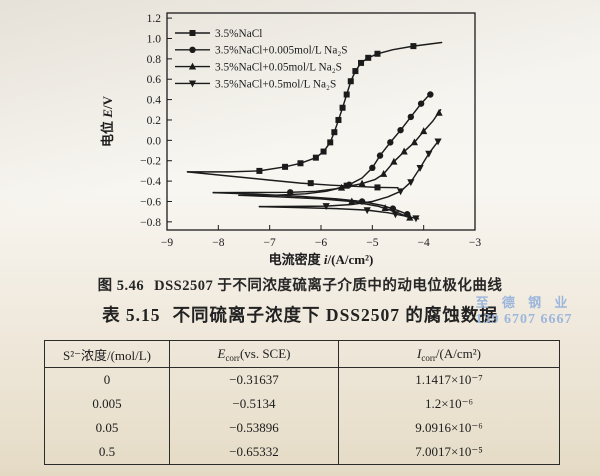  I want to click on table-number: 表 5.15, so click(131, 315).